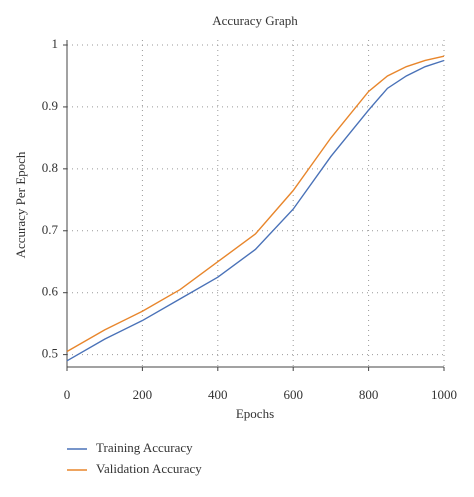 This screenshot has width=474, height=497. I want to click on legend-label: Validation Accuracy, so click(149, 468).